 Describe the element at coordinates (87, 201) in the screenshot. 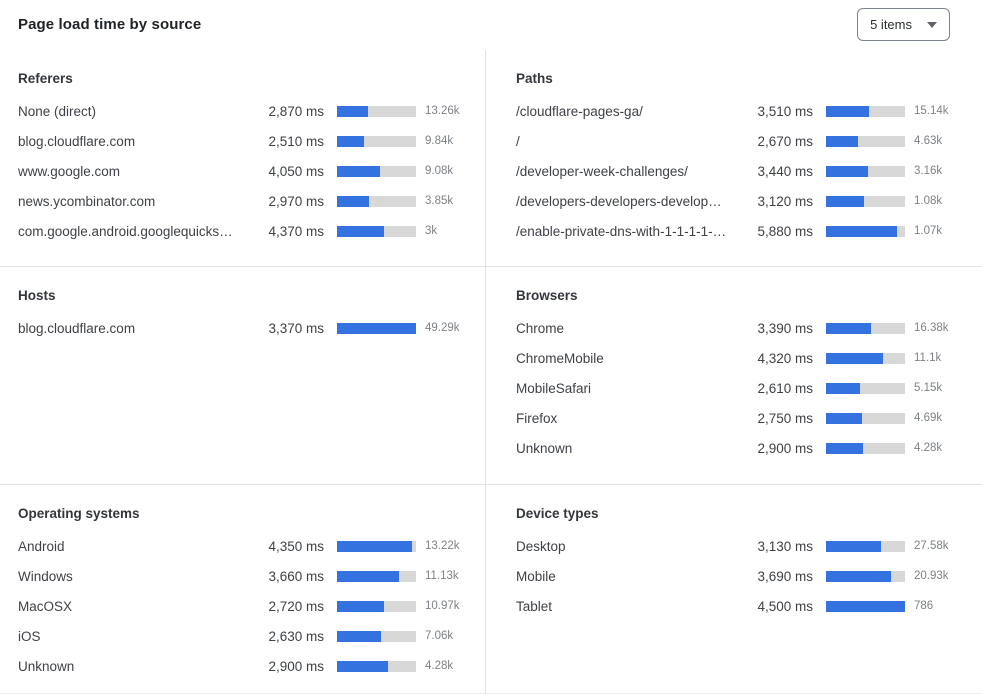

I see `row-label: news.ycombinator.com` at that location.